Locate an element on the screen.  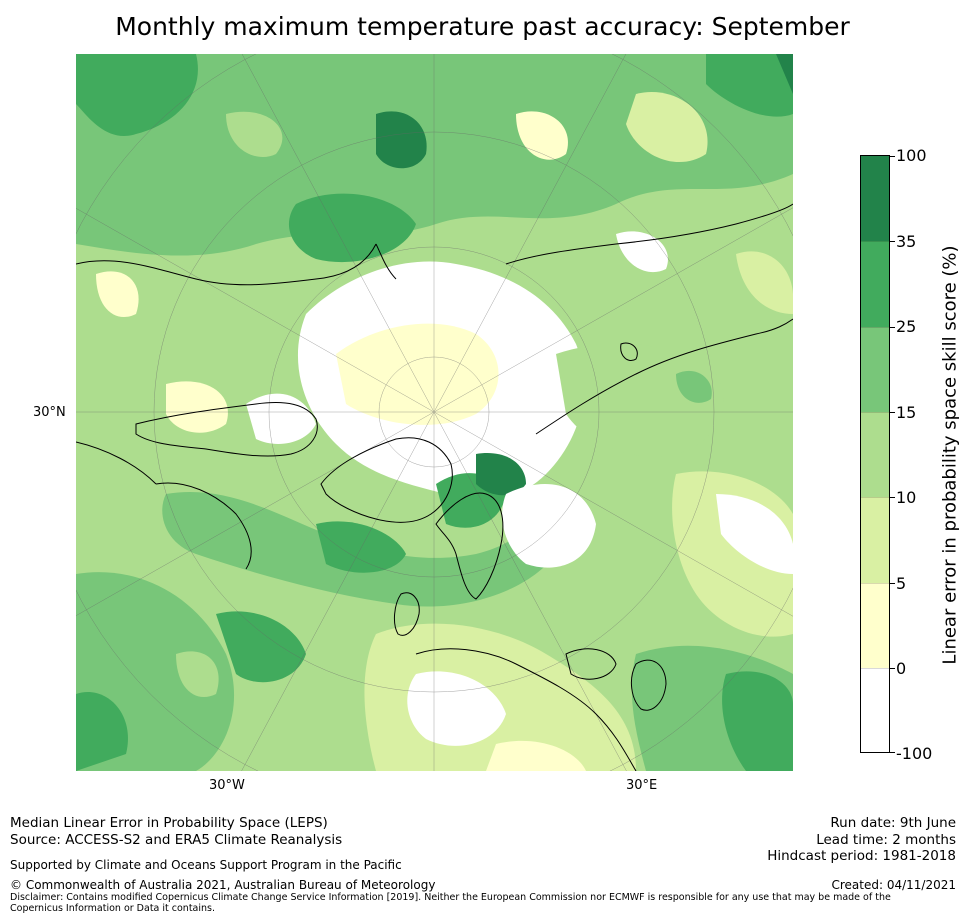
north-america-pacific-coast is located at coordinates (236, 264).